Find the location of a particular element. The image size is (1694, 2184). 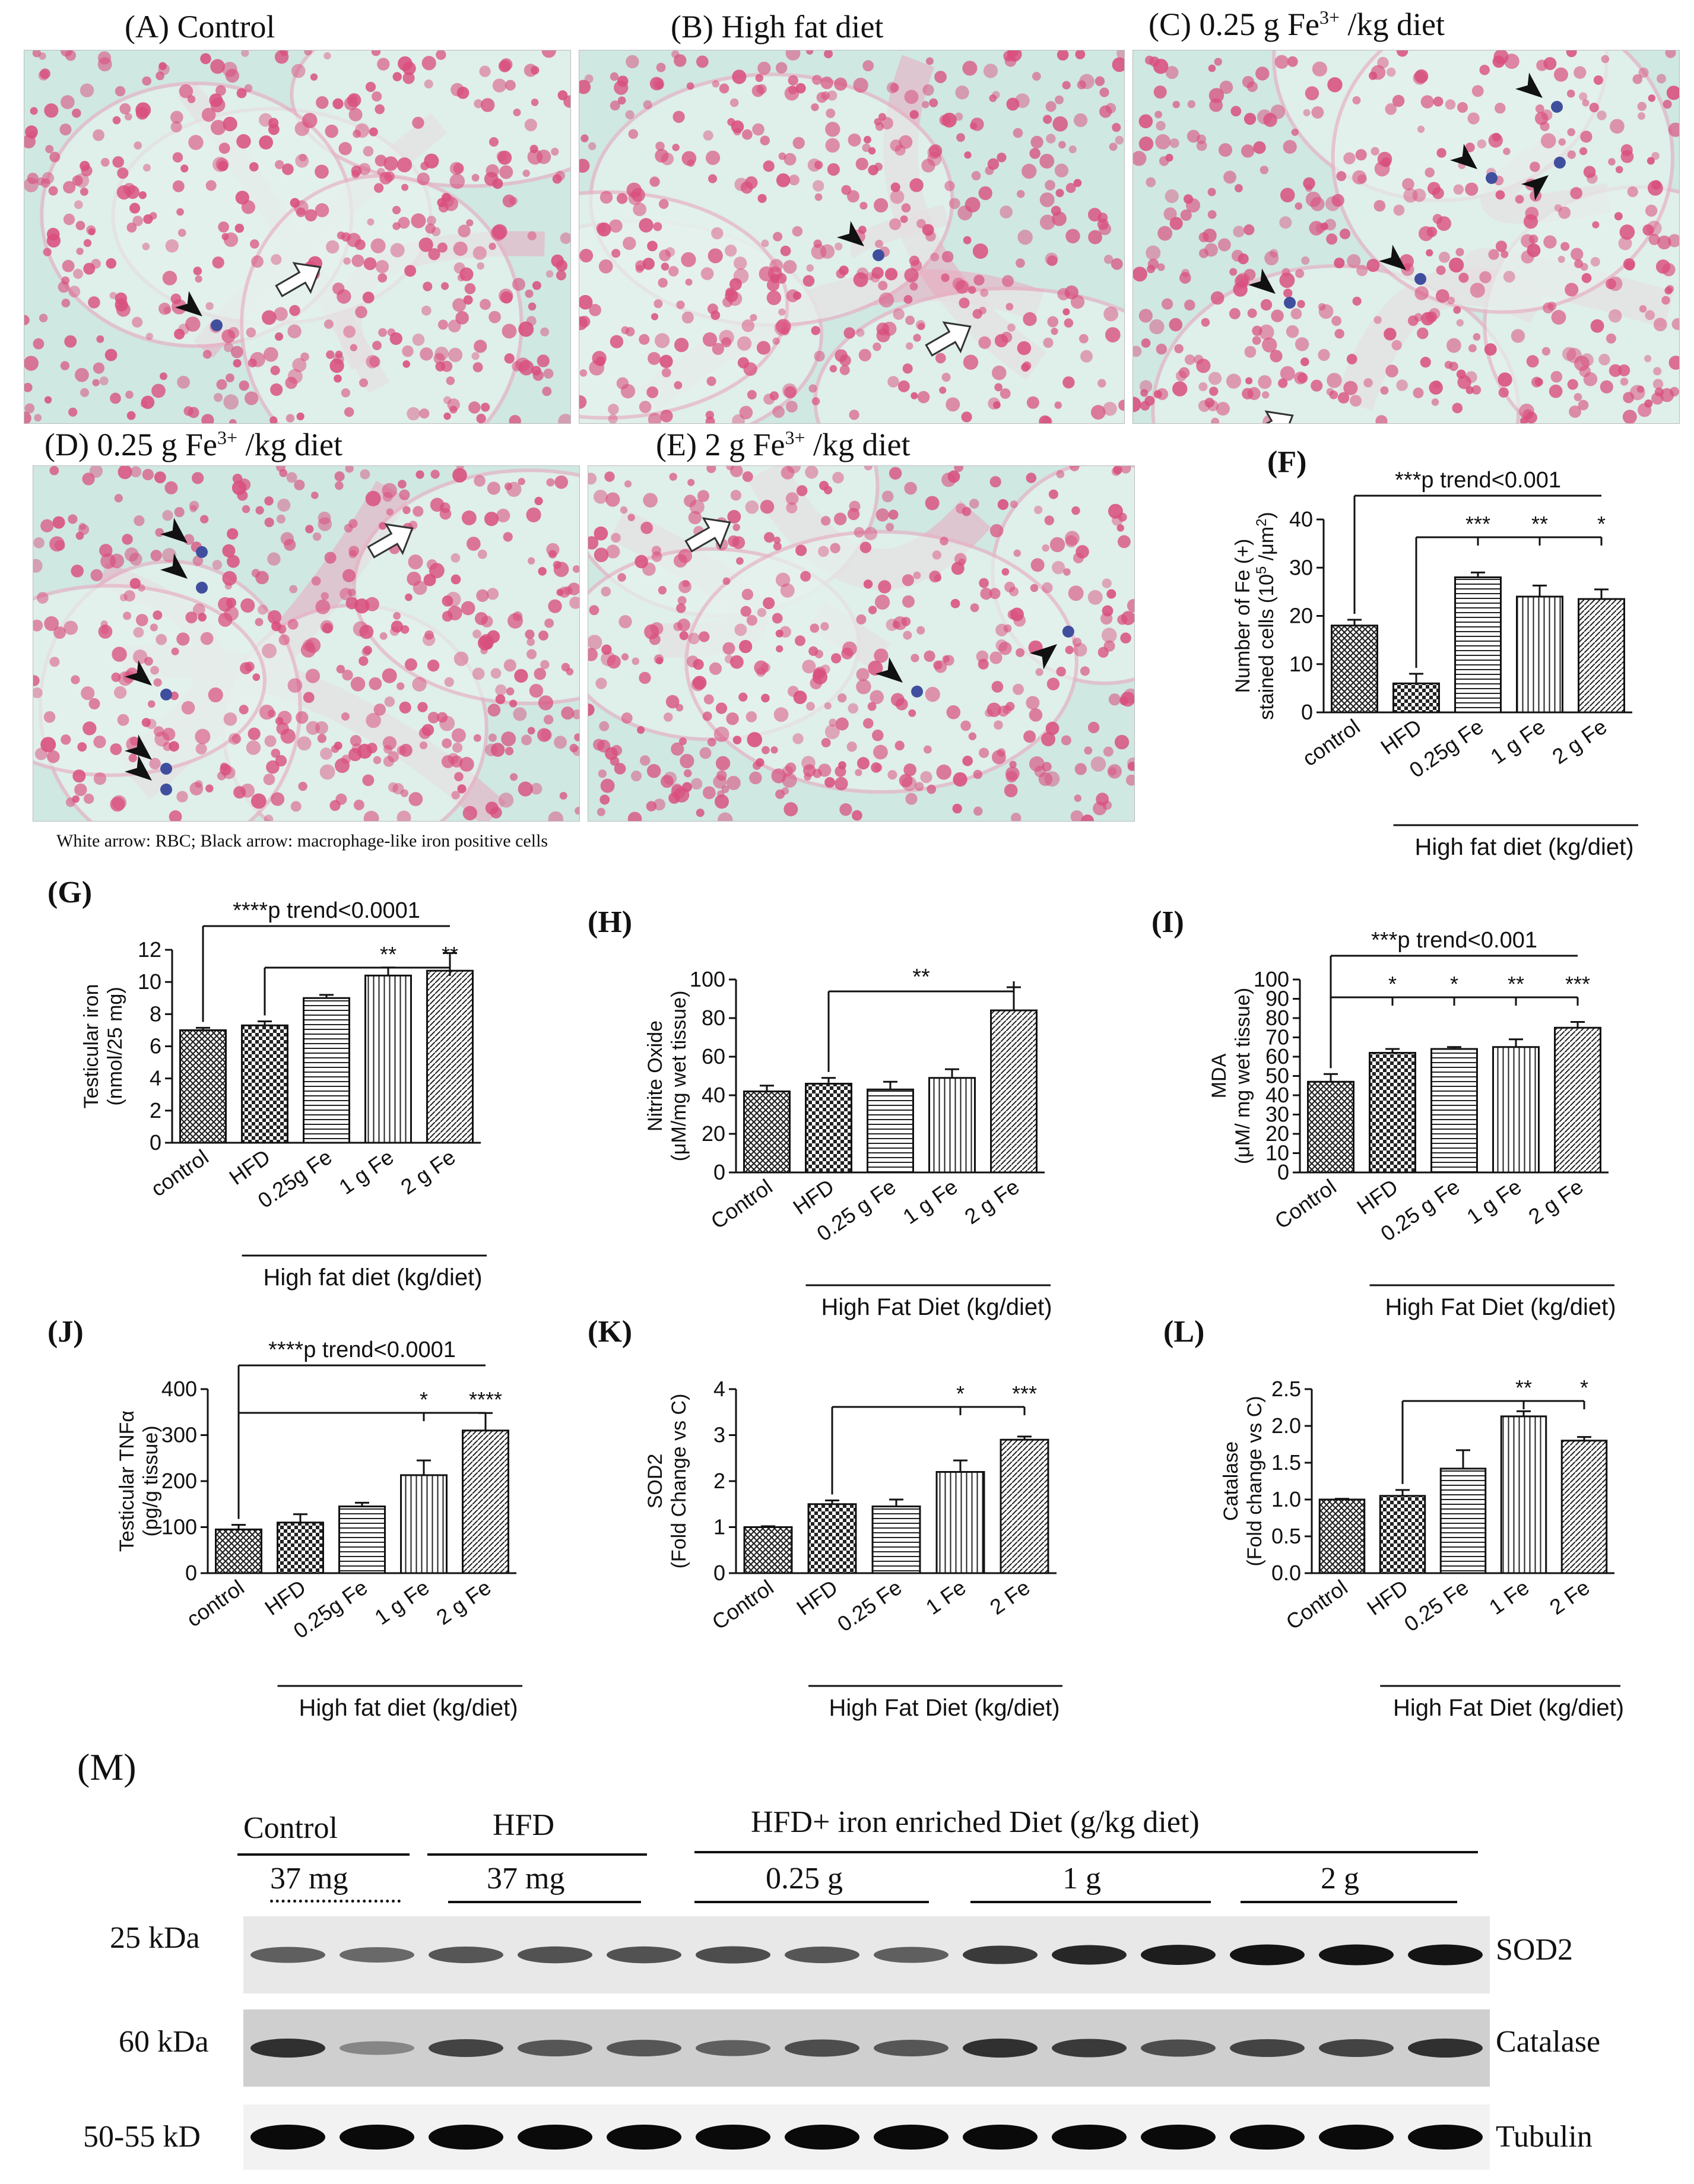

y-label-part: /μm is located at coordinates (1266, 546).